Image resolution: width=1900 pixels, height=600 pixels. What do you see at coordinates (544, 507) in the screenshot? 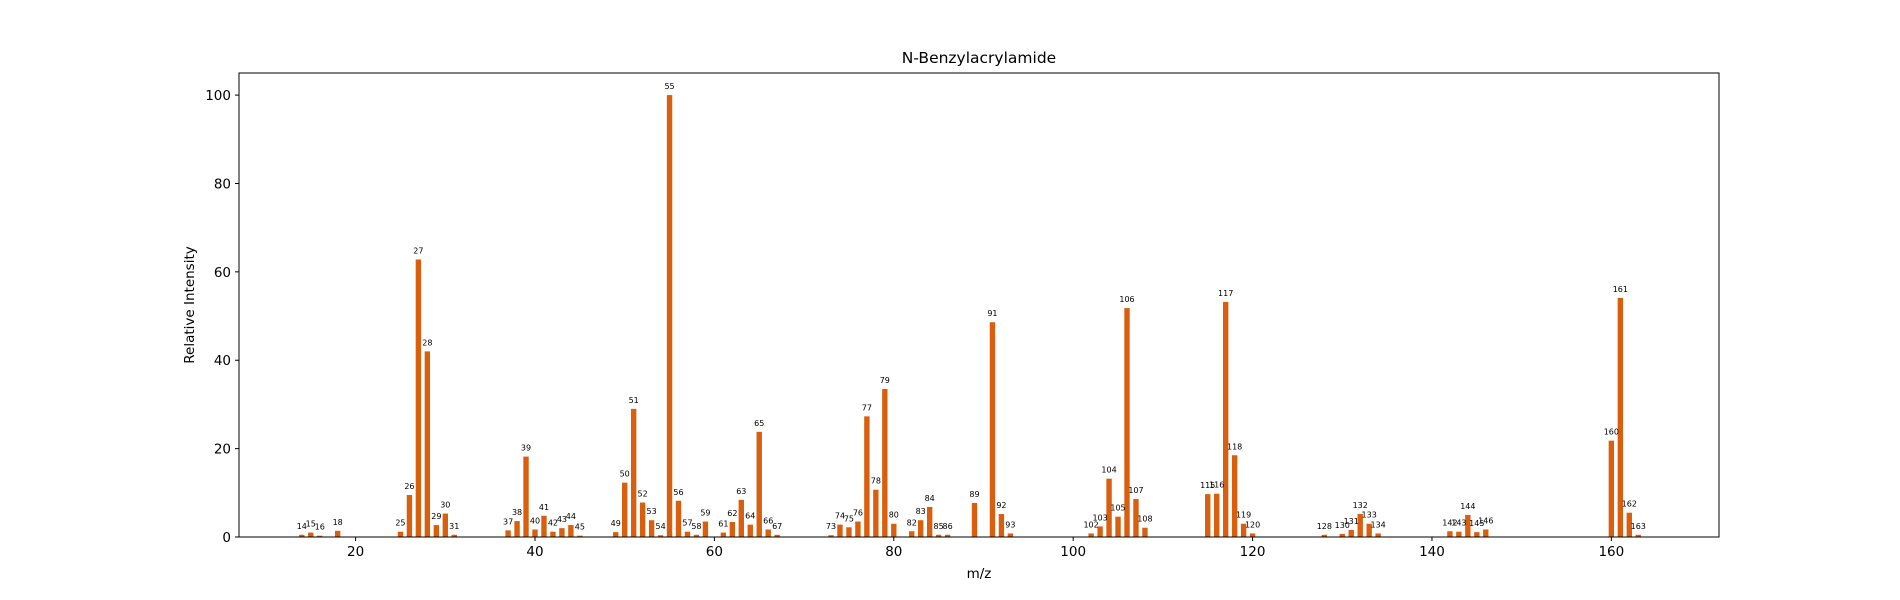
I see `peak-label-mz-41: 41` at bounding box center [544, 507].